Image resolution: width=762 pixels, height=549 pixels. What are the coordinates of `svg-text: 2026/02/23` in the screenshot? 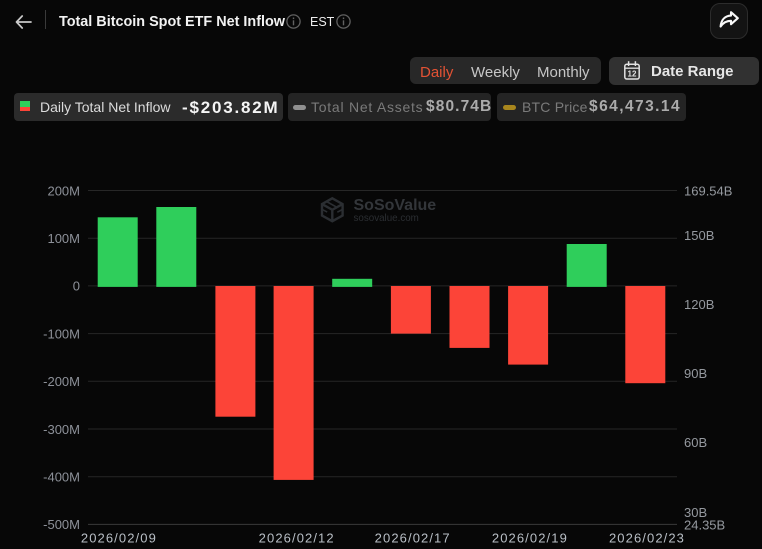 It's located at (647, 538).